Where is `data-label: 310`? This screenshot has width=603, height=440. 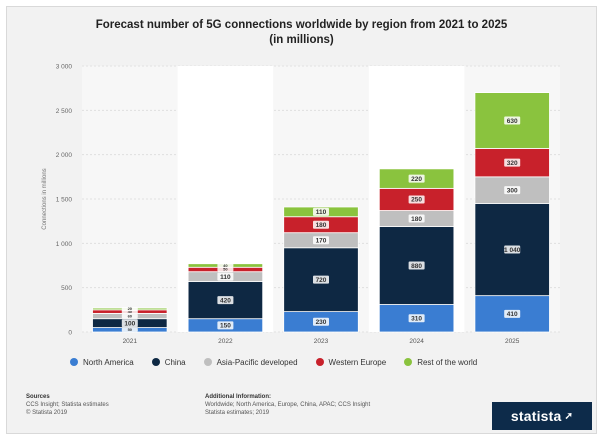 data-label: 310 is located at coordinates (416, 319).